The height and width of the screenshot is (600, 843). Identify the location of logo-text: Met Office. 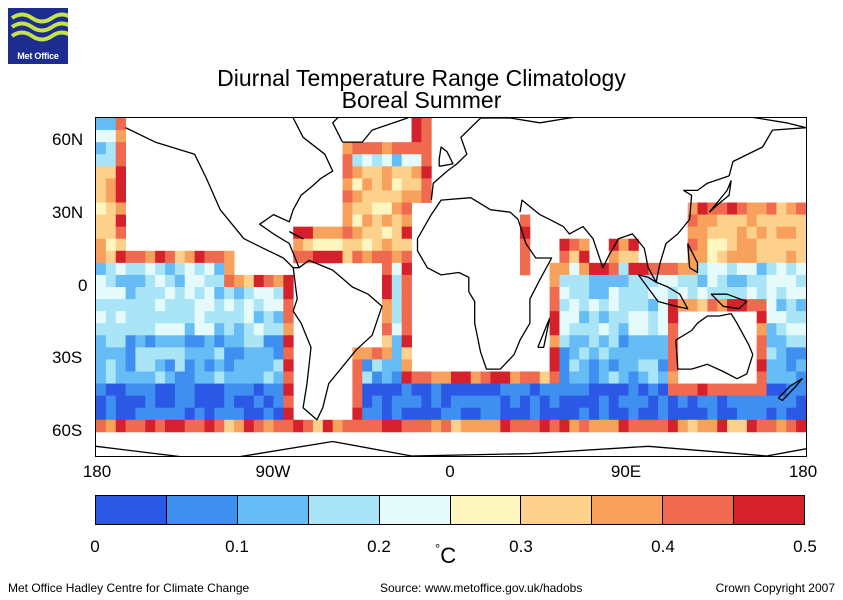
(38, 56).